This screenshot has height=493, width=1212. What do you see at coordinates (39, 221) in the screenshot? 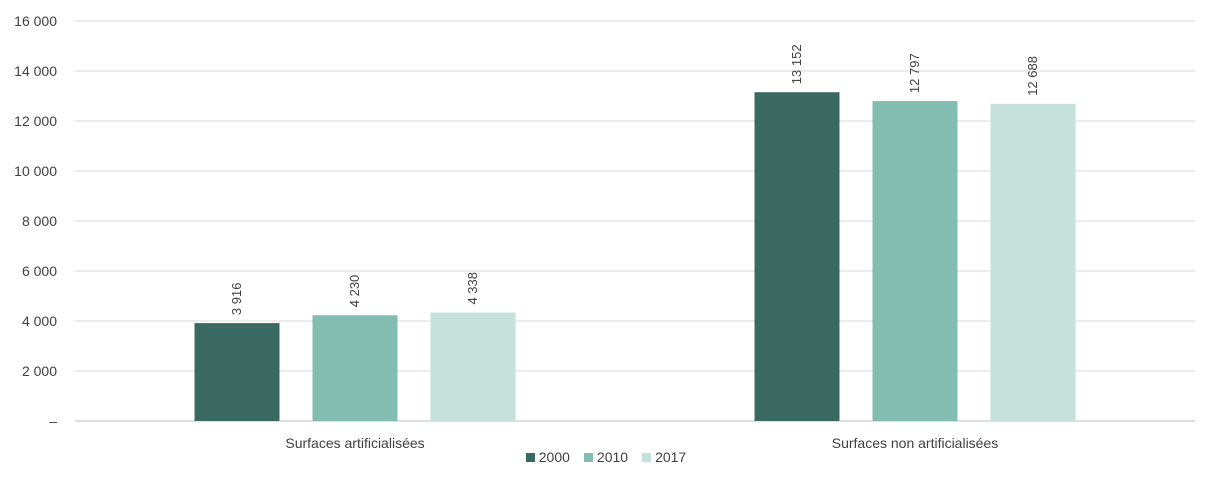
I see `y-tick-label-4: 8 000` at bounding box center [39, 221].